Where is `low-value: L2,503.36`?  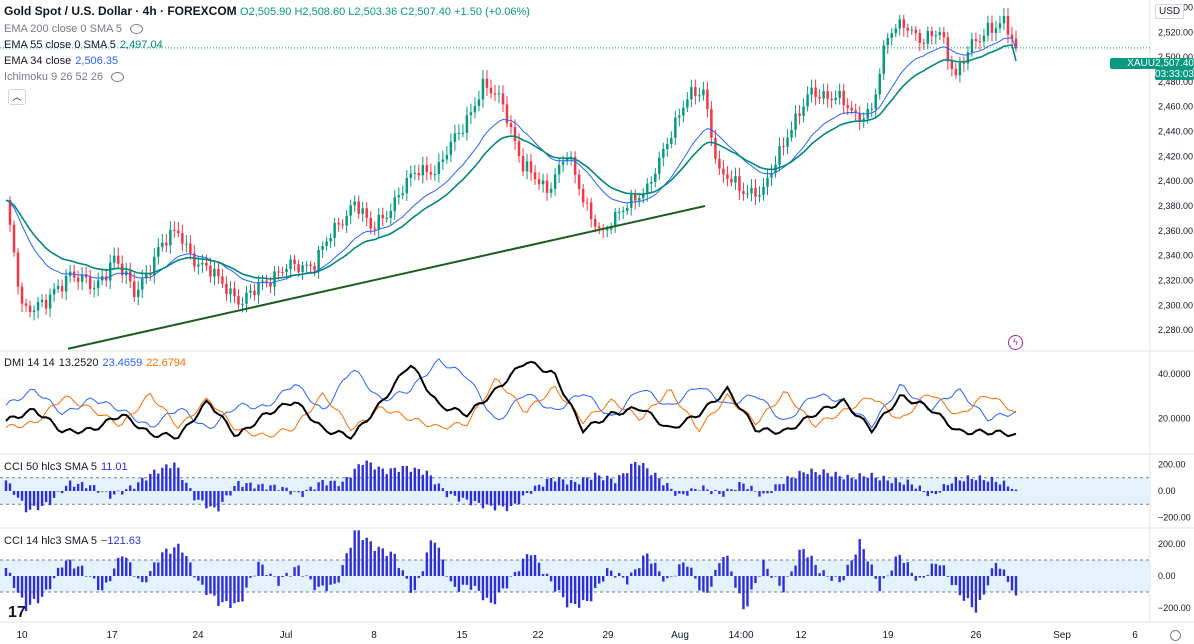
low-value: L2,503.36 is located at coordinates (373, 12).